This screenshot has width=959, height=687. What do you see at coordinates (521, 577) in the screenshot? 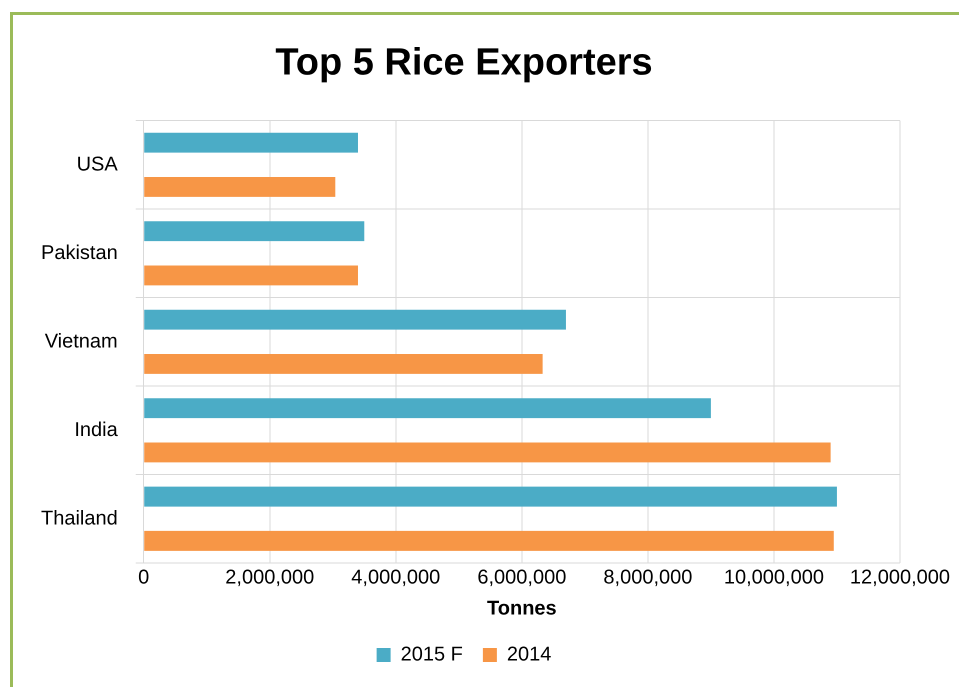
I see `x-tick-label: 6,000,000` at bounding box center [521, 577].